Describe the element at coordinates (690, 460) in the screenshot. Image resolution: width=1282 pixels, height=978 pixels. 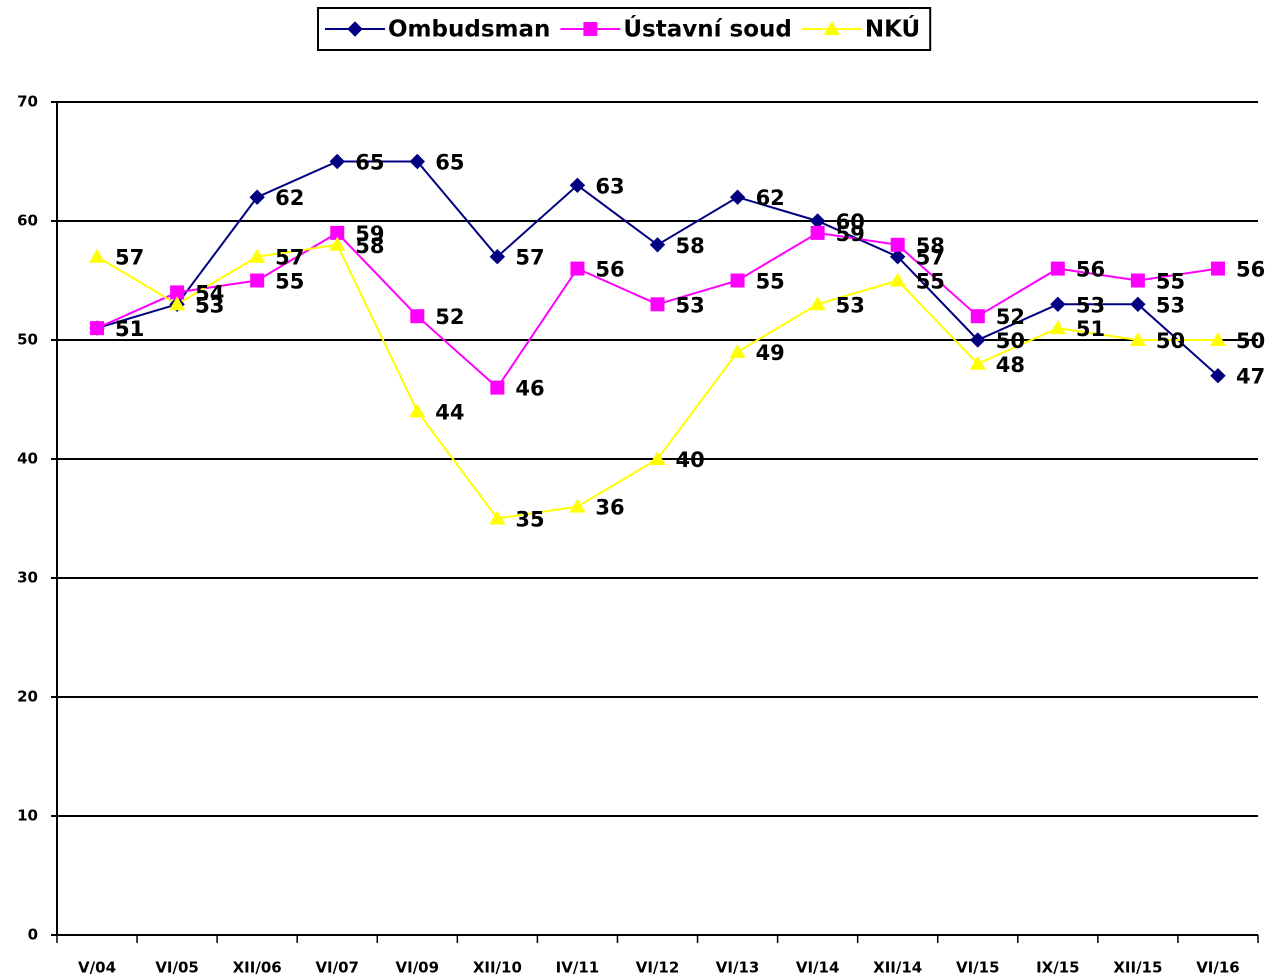
I see `data-label: 40` at that location.